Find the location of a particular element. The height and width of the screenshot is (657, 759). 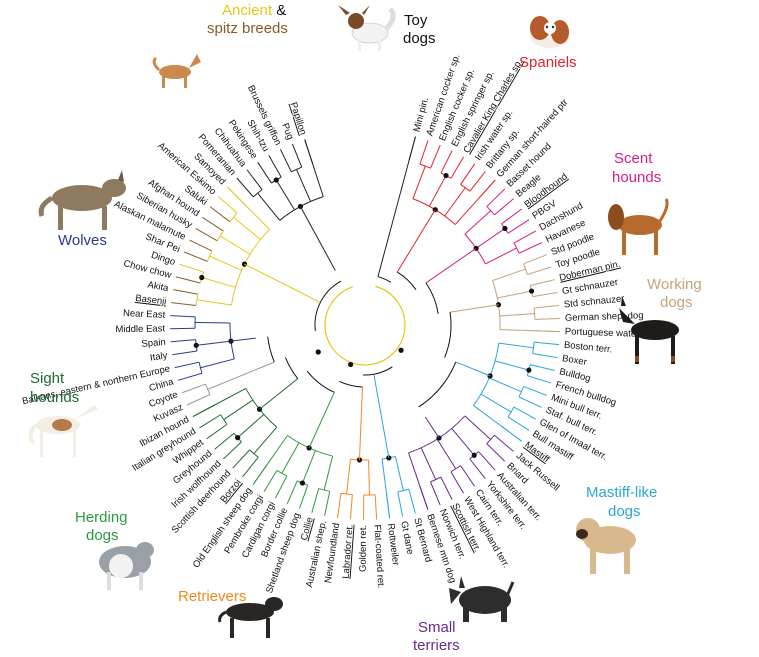

leaf-label: Rottweiler is located at coordinates (393, 544).